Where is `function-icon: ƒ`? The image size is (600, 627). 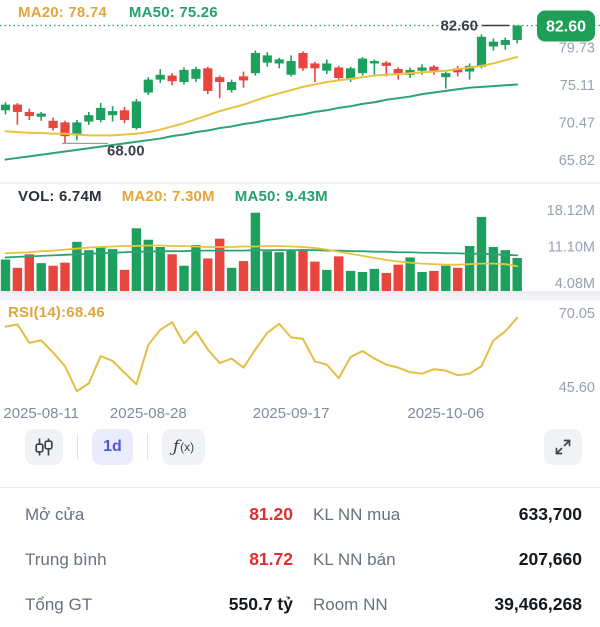 function-icon: ƒ is located at coordinates (176, 447).